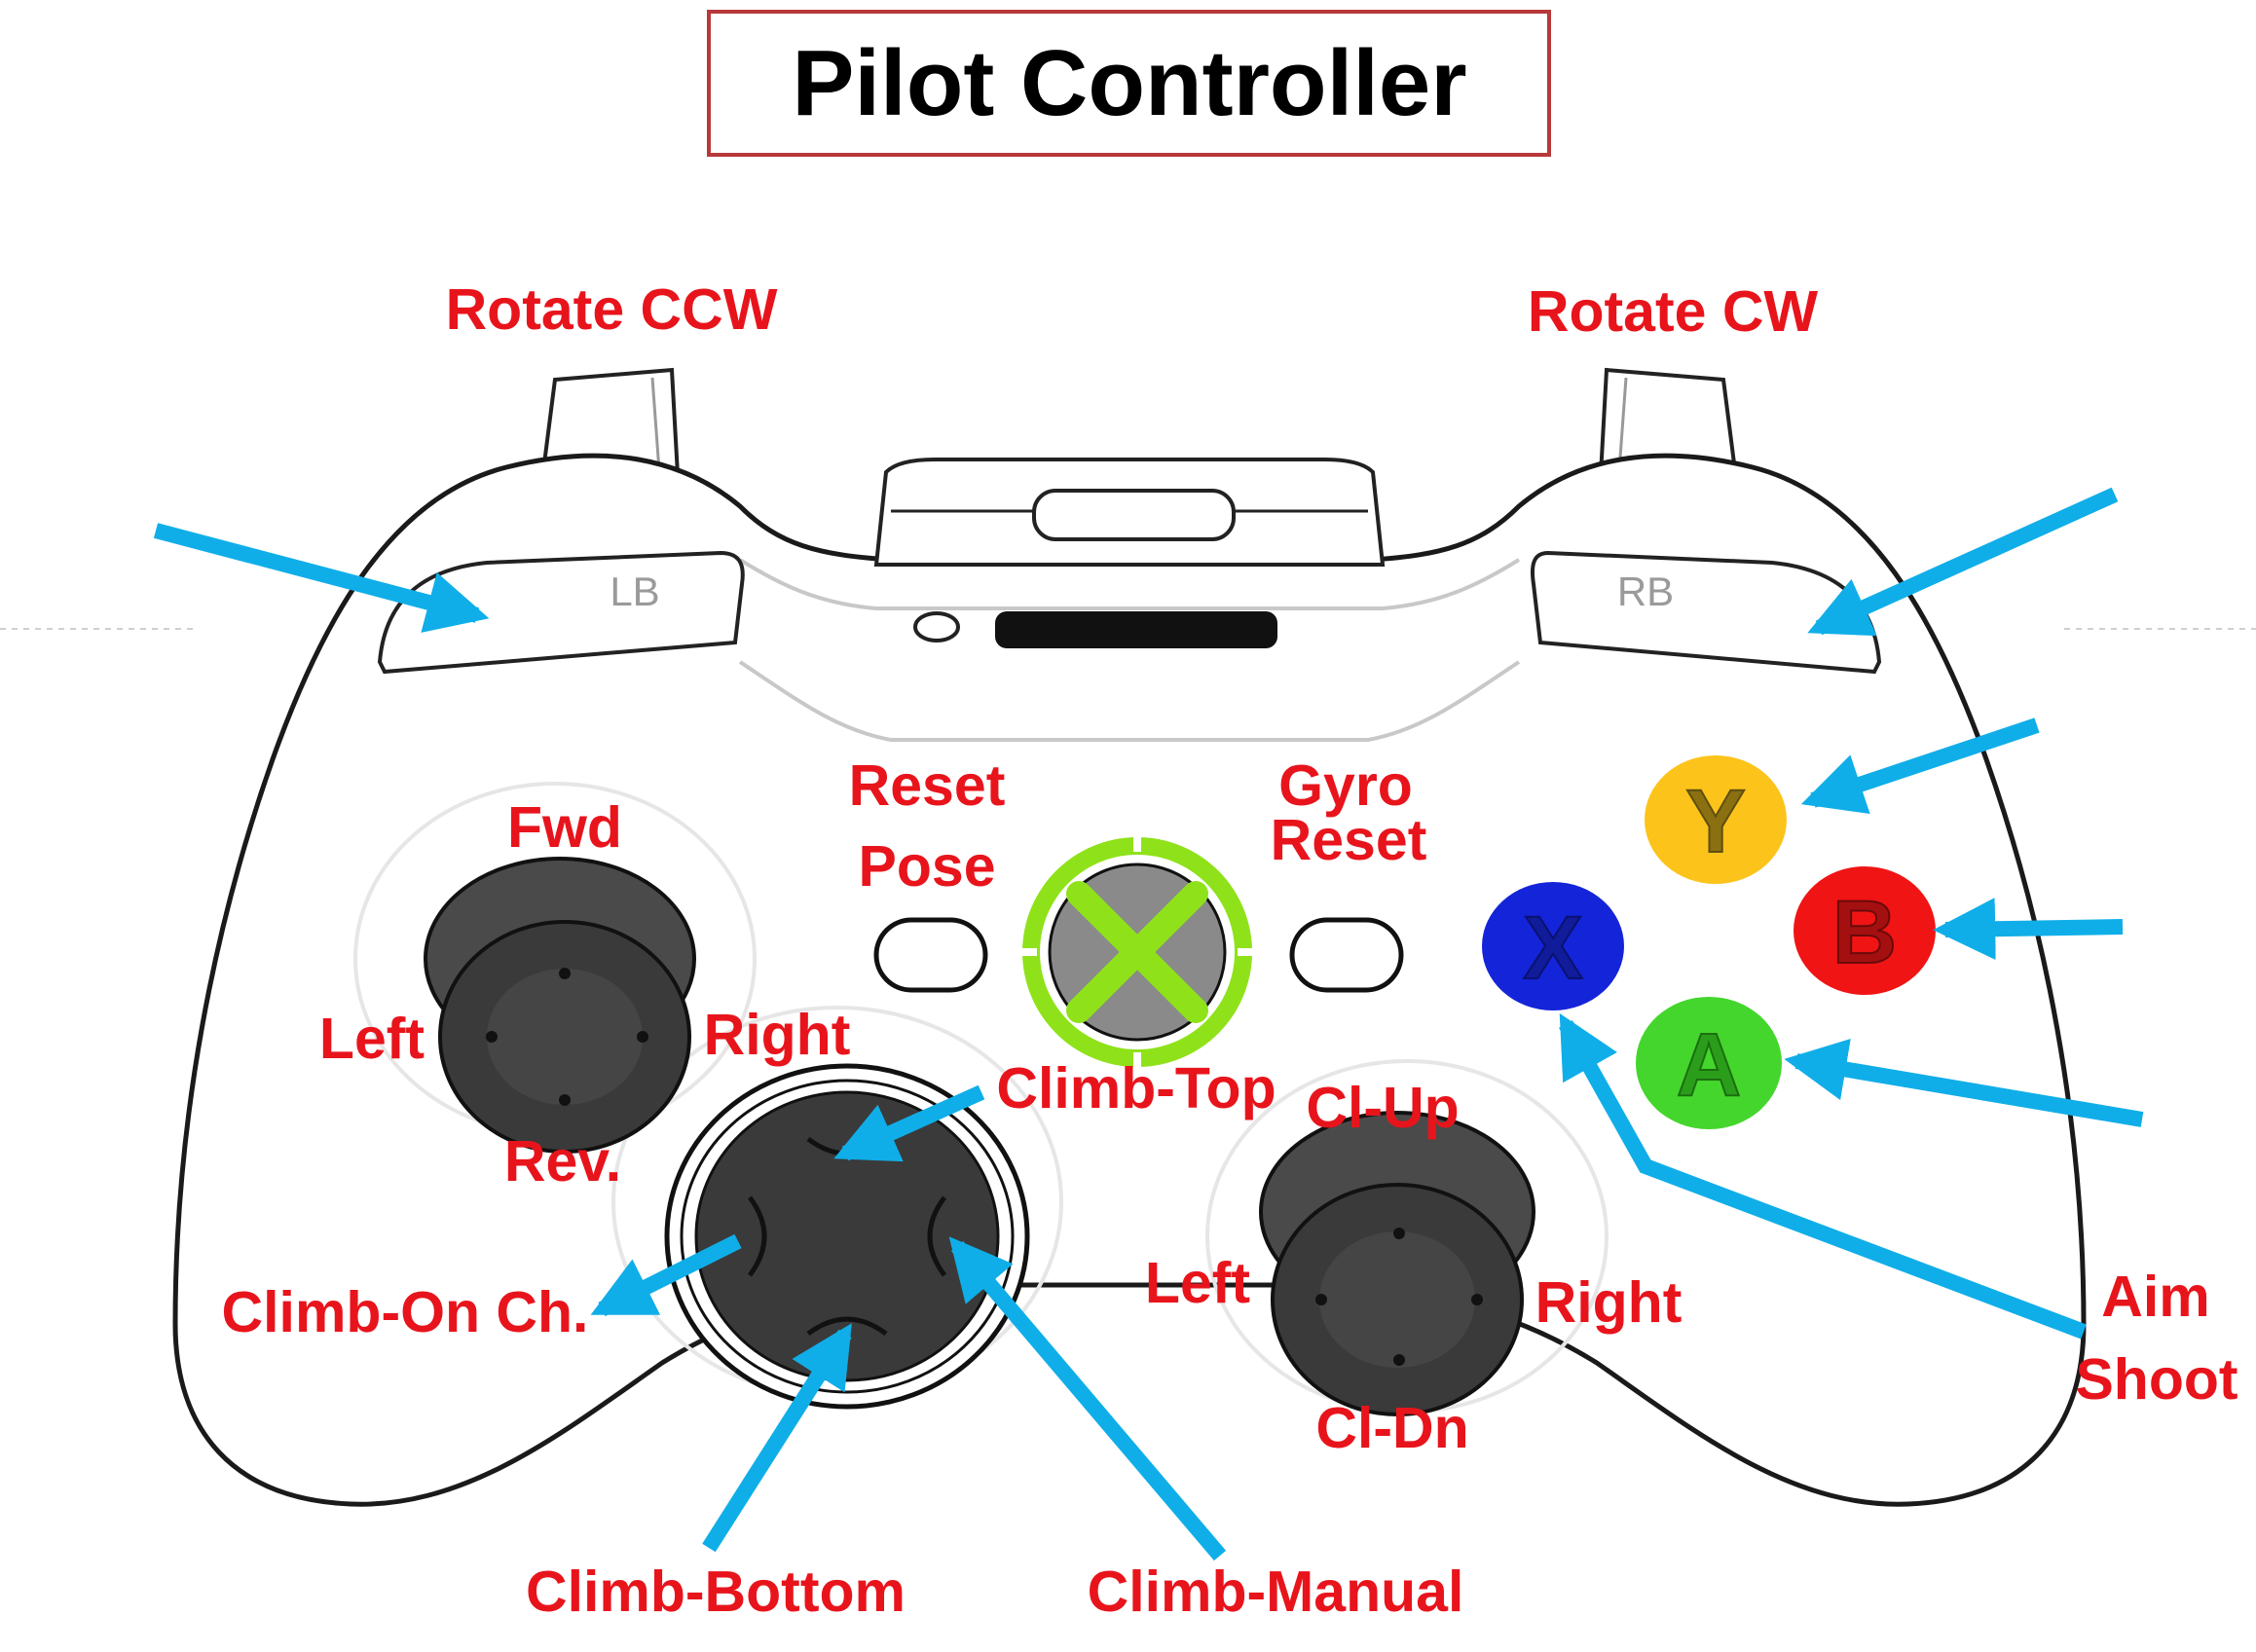 The width and height of the screenshot is (2256, 1652). What do you see at coordinates (1382, 1108) in the screenshot?
I see `label-cl-up: Cl-Up` at bounding box center [1382, 1108].